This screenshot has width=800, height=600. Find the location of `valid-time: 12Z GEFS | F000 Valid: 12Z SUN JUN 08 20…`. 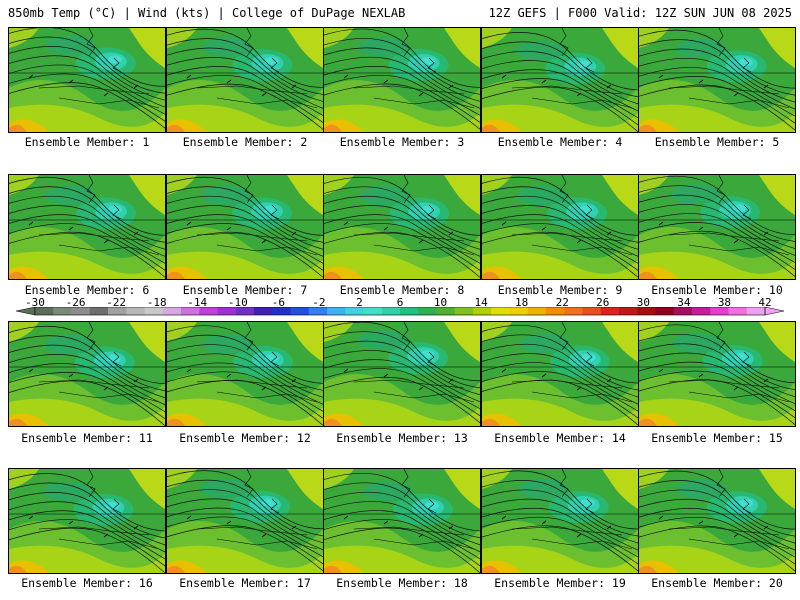

valid-time: 12Z GEFS | F000 Valid: 12Z SUN JUN 08 20… is located at coordinates (640, 13).